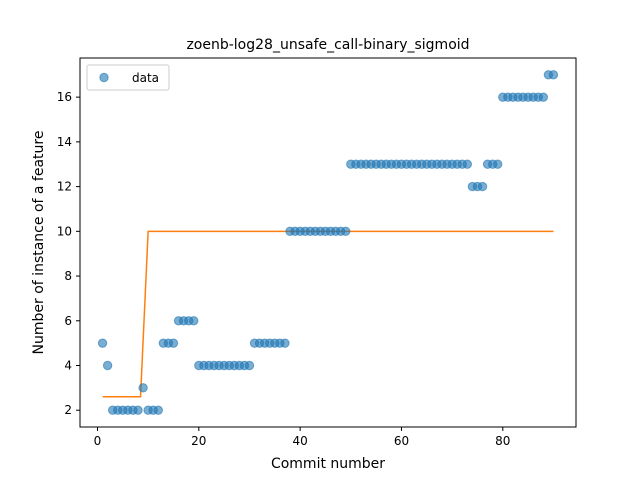  Describe the element at coordinates (98, 441) in the screenshot. I see `x-tick-label: 0` at that location.